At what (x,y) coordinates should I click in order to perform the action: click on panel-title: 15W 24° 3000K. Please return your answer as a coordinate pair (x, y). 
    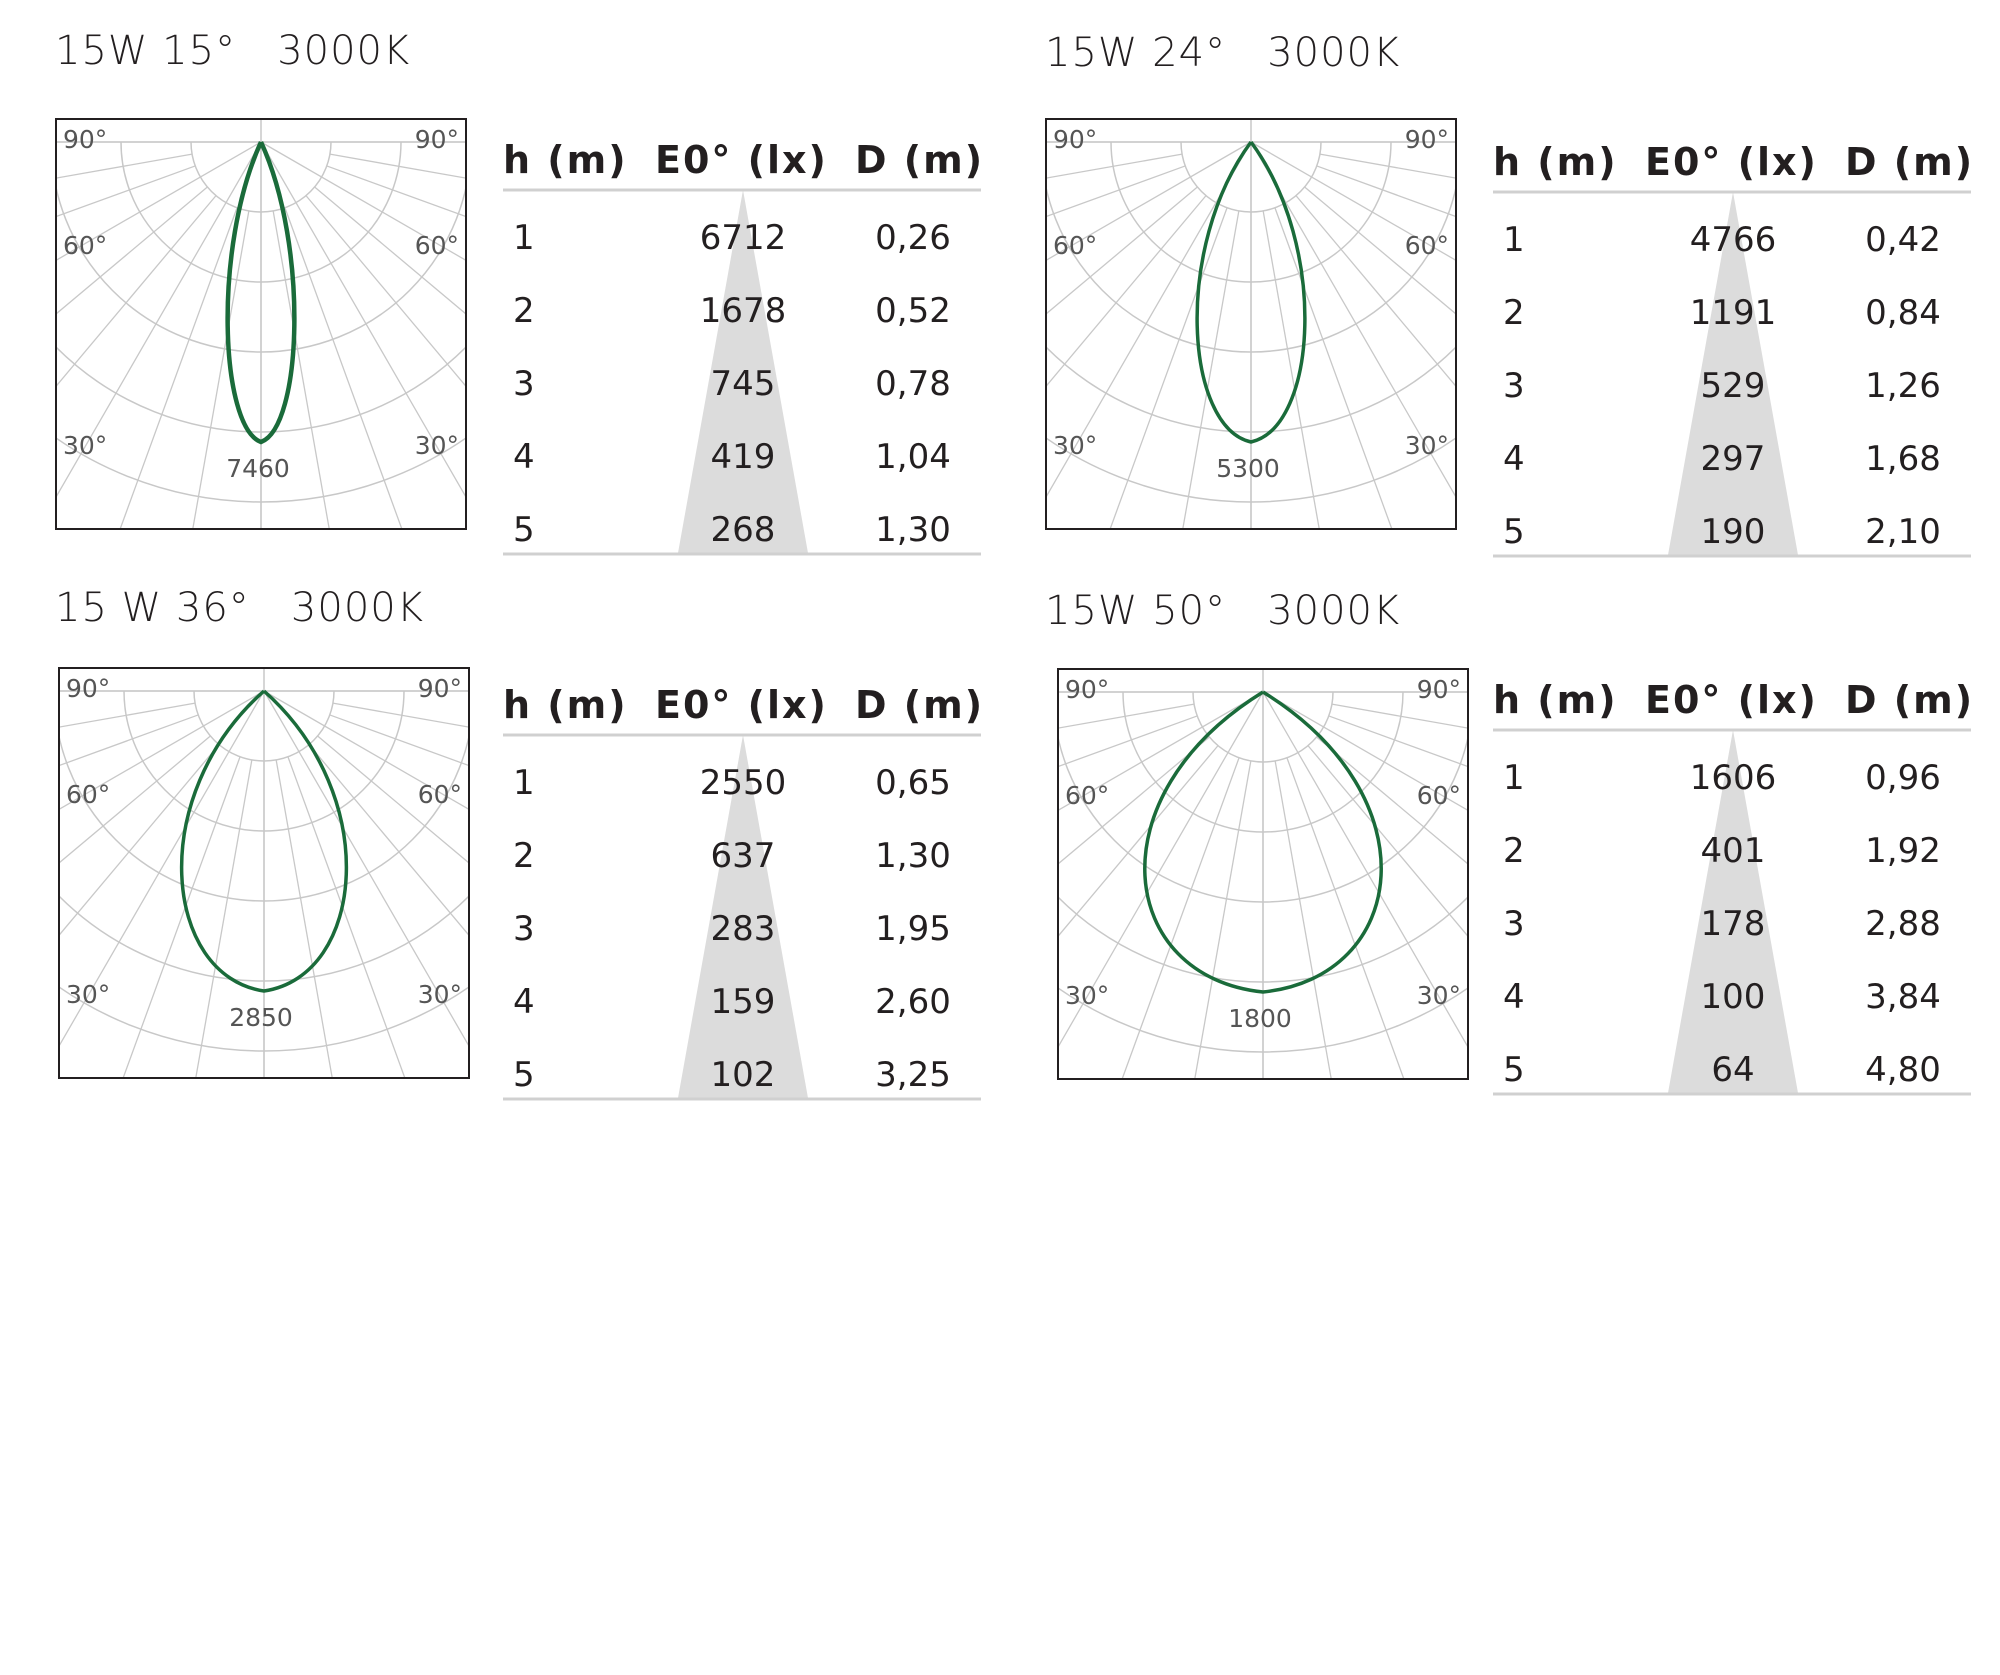
    Looking at the image, I should click on (1223, 53).